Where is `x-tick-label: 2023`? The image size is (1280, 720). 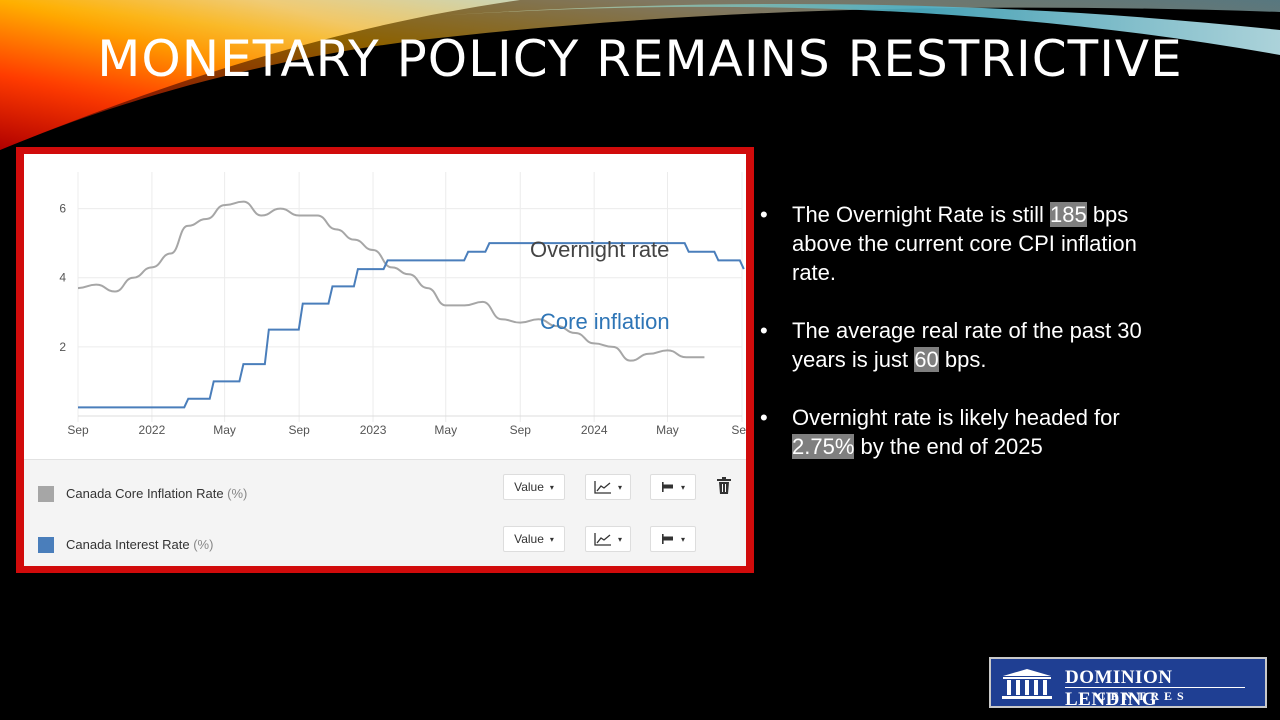
x-tick-label: 2023 is located at coordinates (373, 430).